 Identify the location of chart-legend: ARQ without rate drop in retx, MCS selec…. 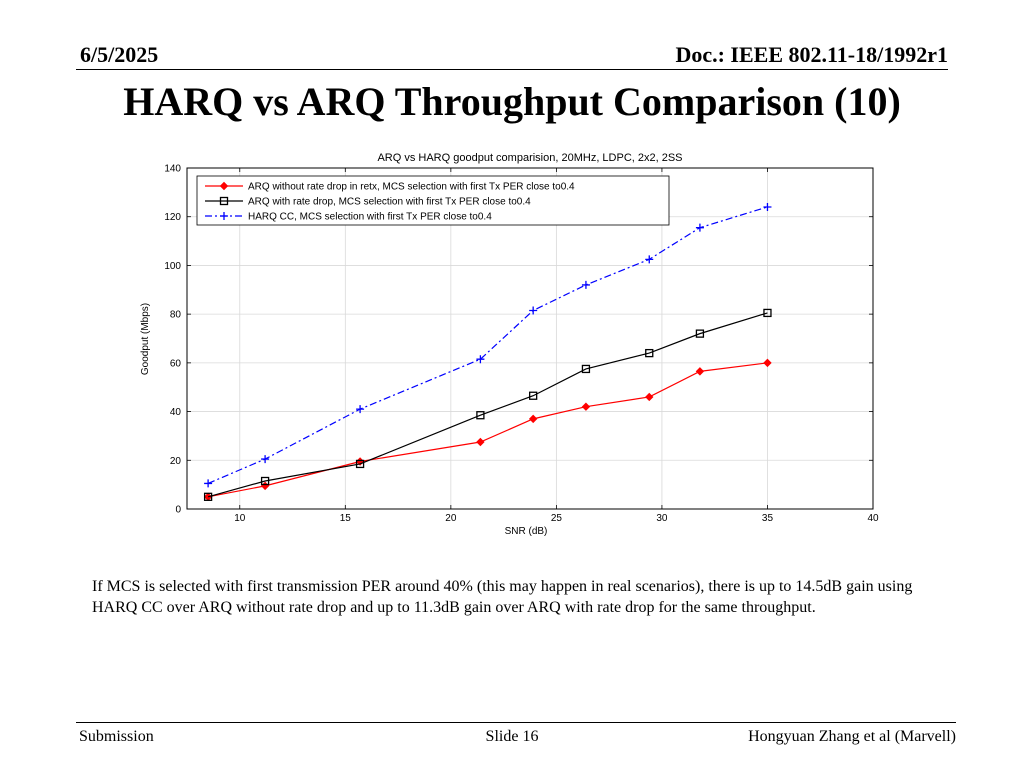
(433, 200).